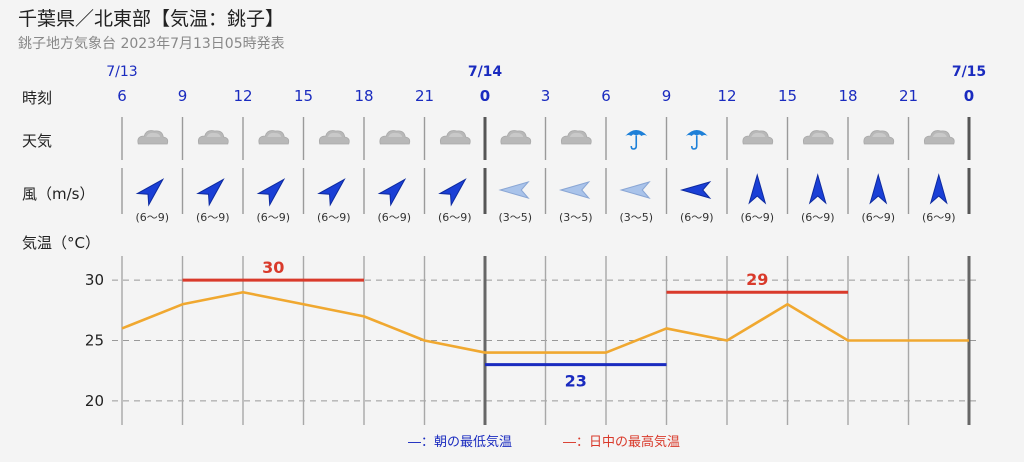 The width and height of the screenshot is (1024, 462). I want to click on y-tick-label: 20, so click(94, 401).